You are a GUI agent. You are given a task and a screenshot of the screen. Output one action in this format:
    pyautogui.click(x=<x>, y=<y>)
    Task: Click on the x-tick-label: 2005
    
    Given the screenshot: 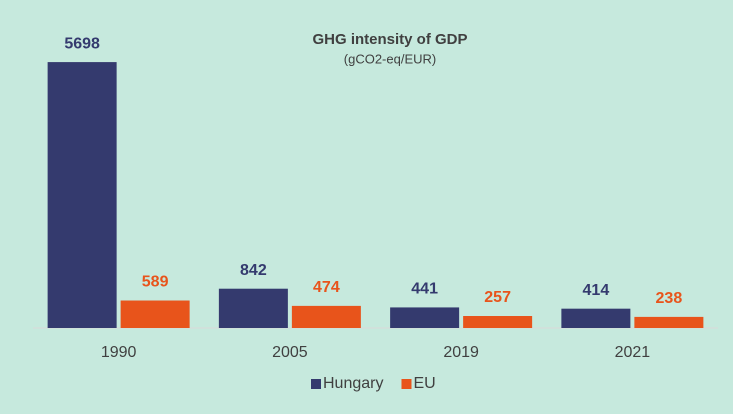 What is the action you would take?
    pyautogui.click(x=290, y=352)
    